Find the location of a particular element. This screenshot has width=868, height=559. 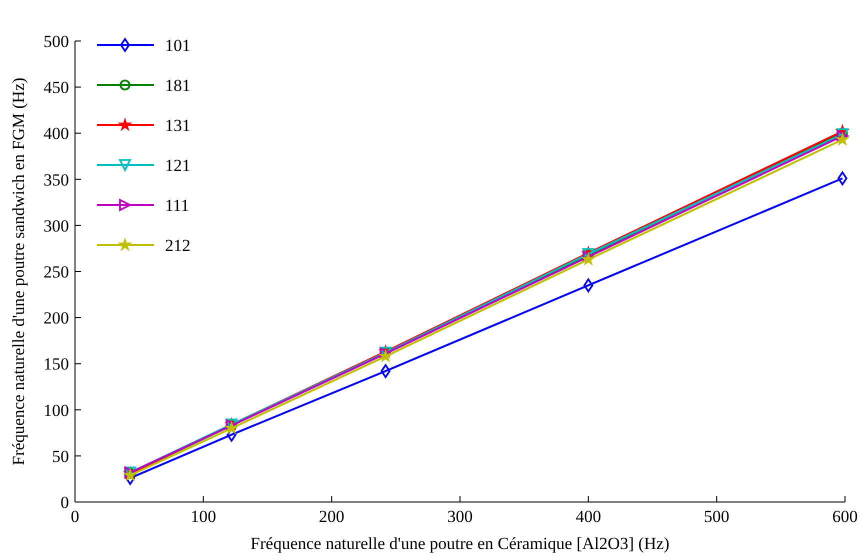

y-tick-label: 100 is located at coordinates (56, 410).